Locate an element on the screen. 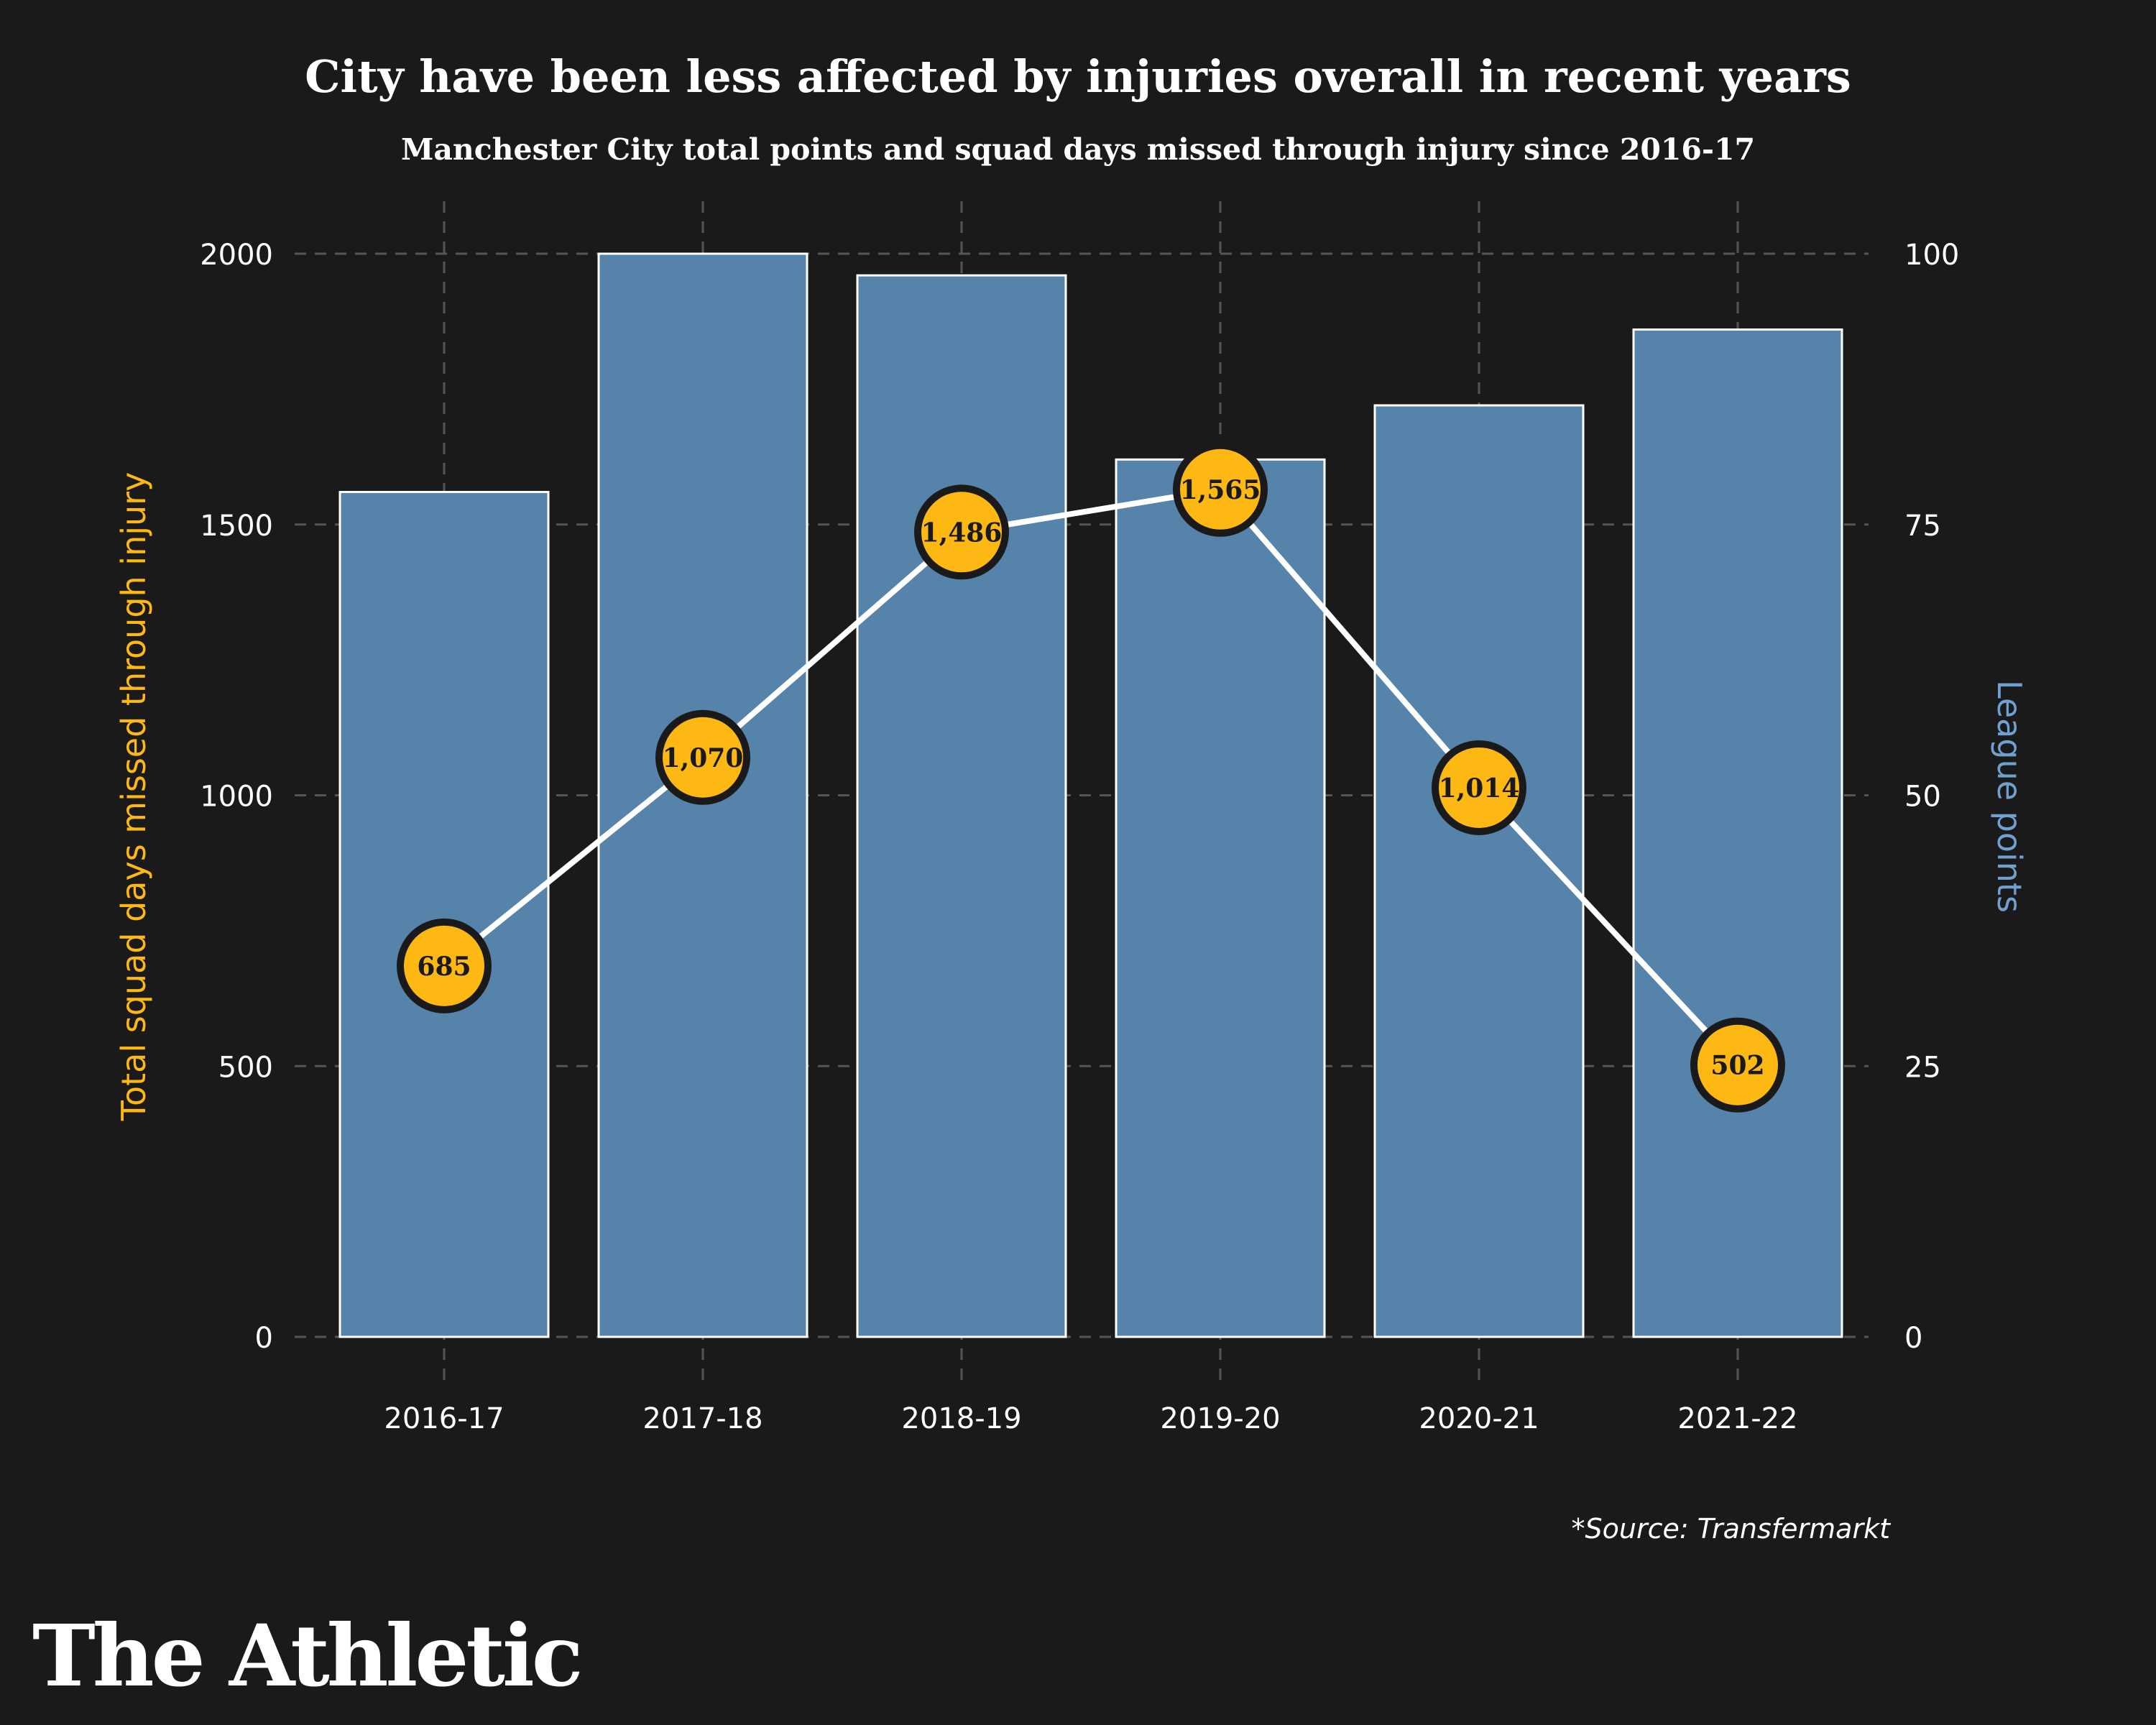 The height and width of the screenshot is (1725, 2156). right-axis-ticks: 0 25 50 75 100 is located at coordinates (1931, 797).